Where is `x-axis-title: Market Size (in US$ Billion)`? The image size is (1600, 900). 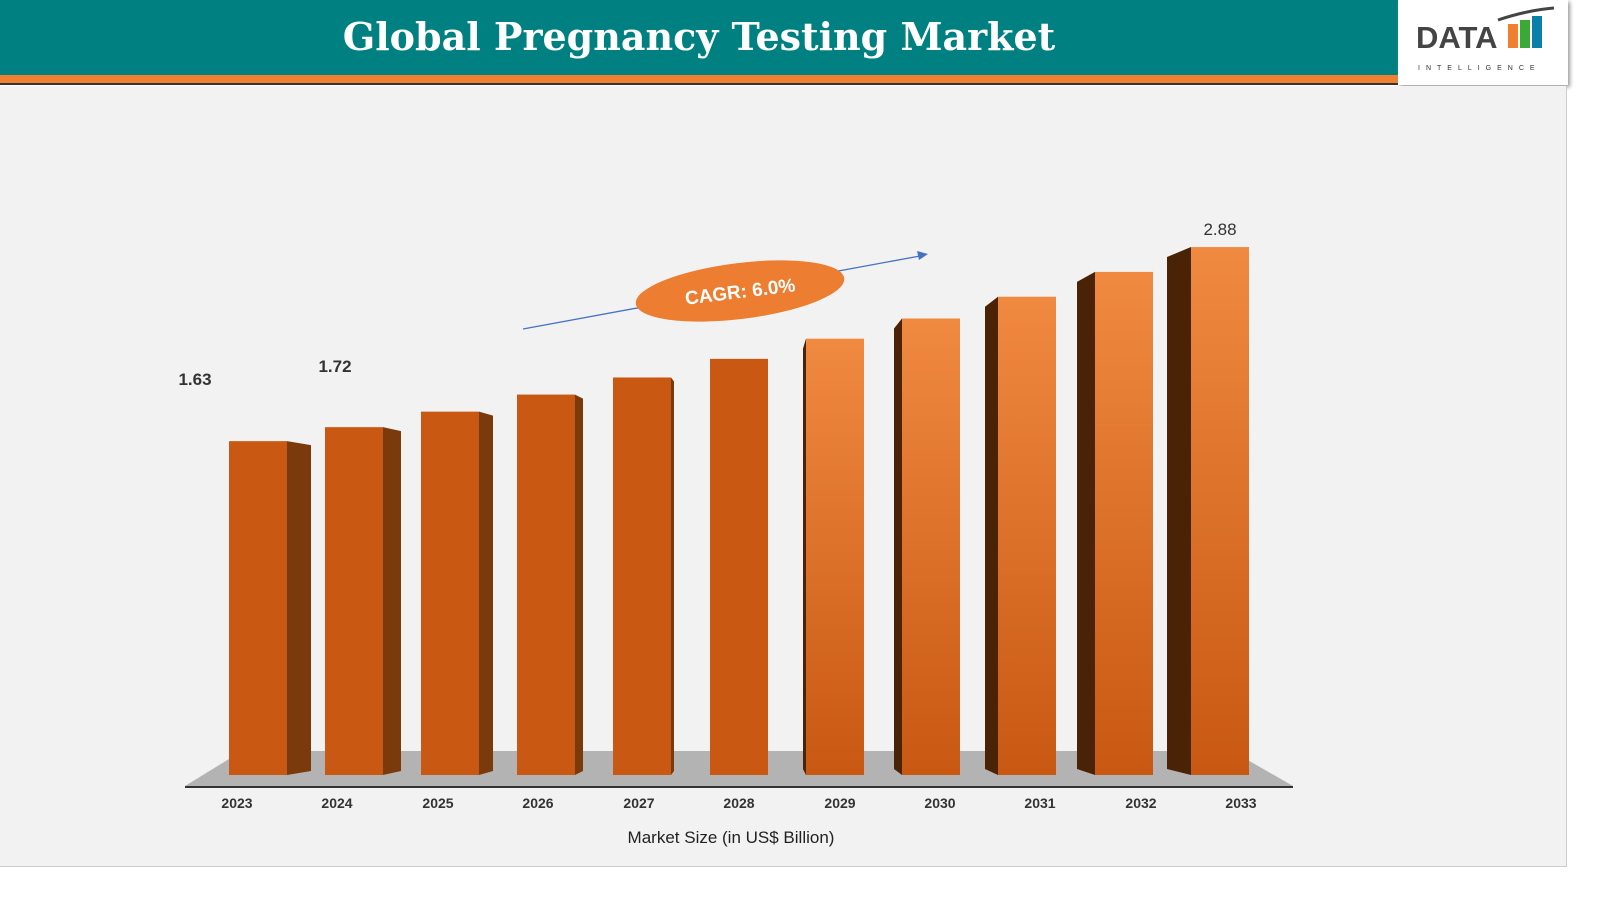 x-axis-title: Market Size (in US$ Billion) is located at coordinates (731, 837).